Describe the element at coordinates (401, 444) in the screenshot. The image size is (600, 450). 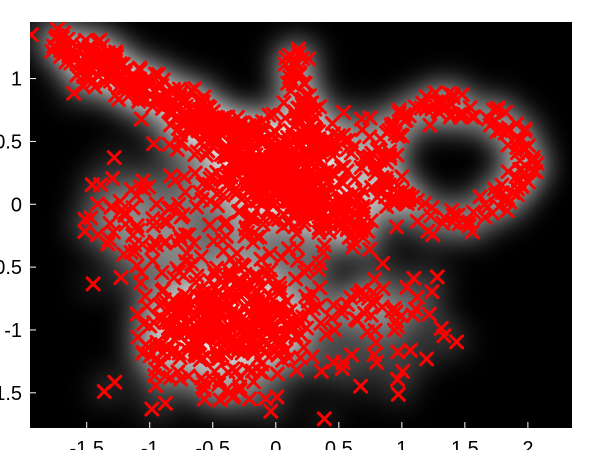
I see `x-tick-label: 1` at that location.